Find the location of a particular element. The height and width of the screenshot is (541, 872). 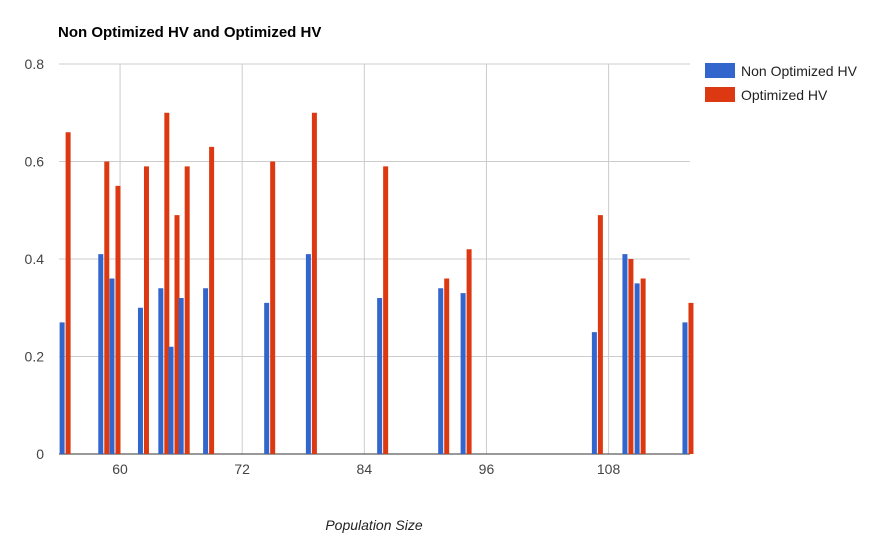

x-tick-label: 60 is located at coordinates (120, 469).